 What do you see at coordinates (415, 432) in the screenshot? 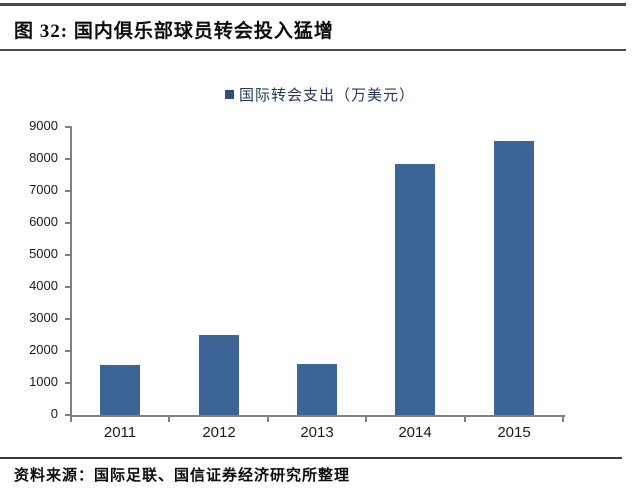
I see `x-tick-label: 2014` at bounding box center [415, 432].